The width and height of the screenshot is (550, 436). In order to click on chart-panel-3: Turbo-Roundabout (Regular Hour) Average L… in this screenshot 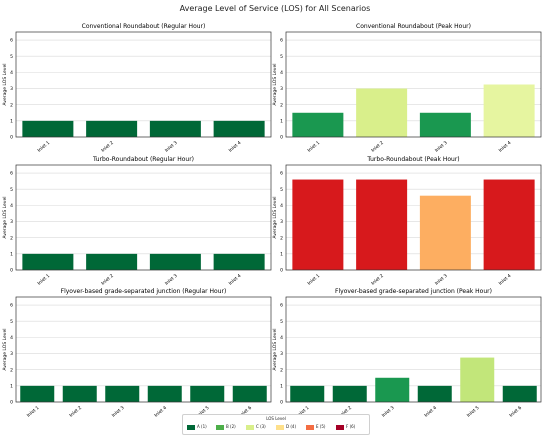, I will do `click(137, 221)`.